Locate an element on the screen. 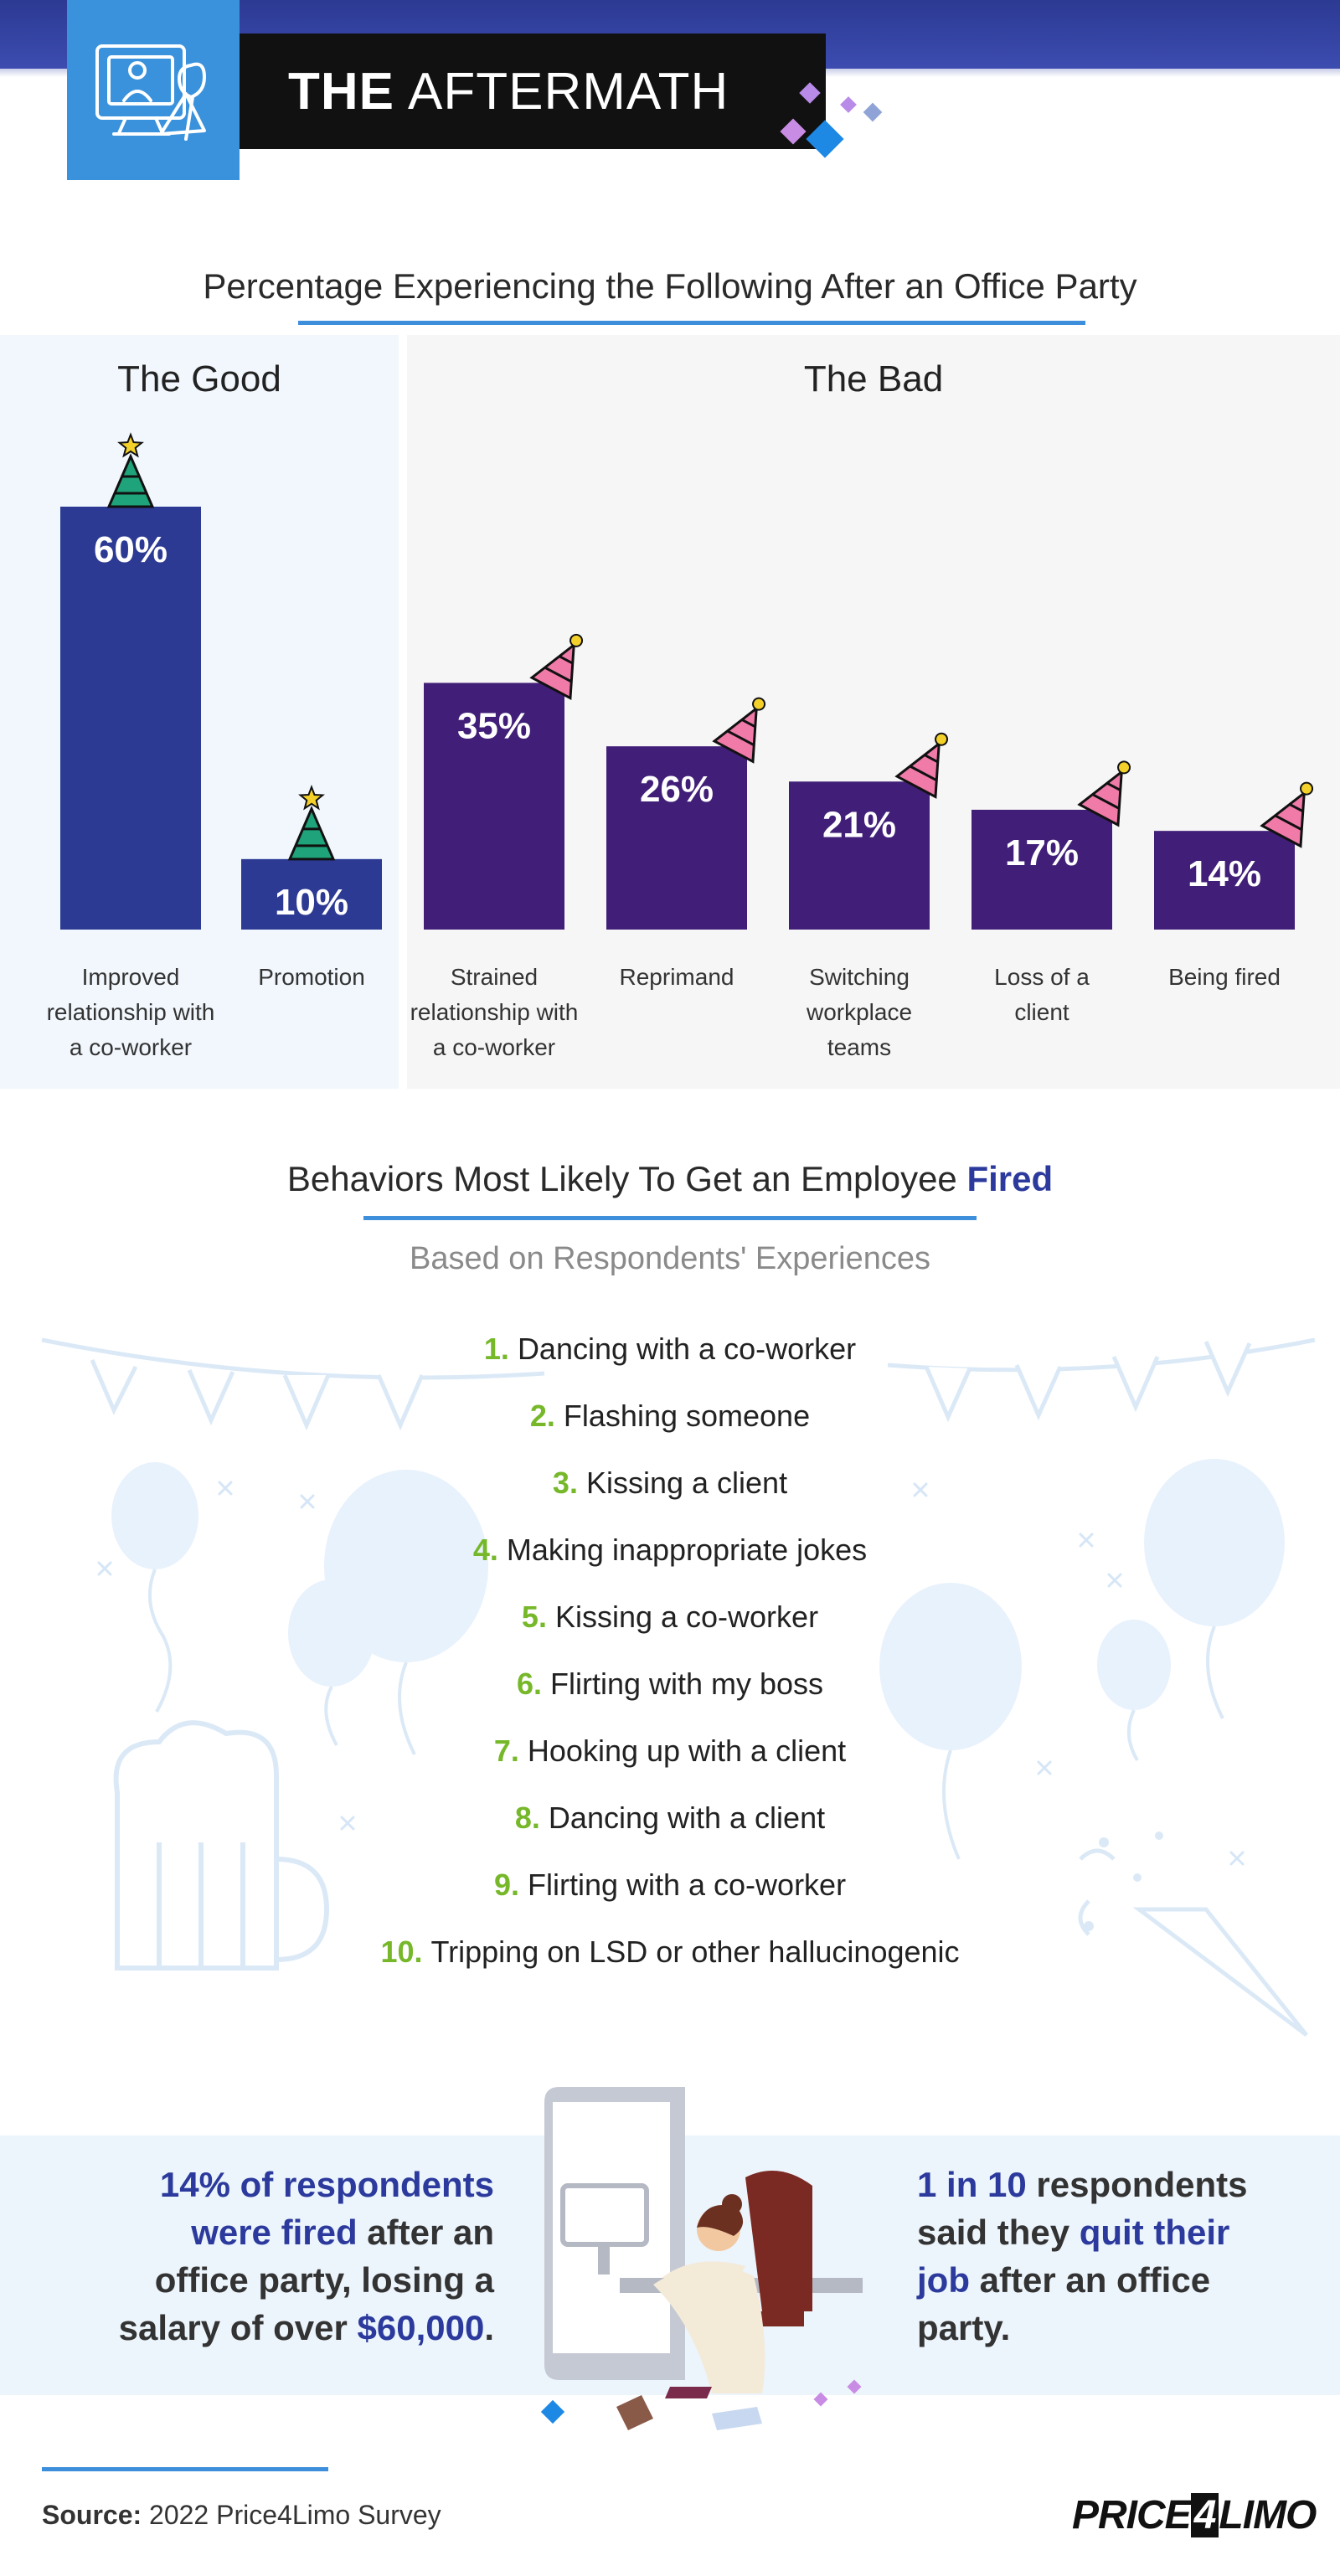 This screenshot has height=2576, width=1340. list-item: 4. Making inappropriate jokes is located at coordinates (670, 1550).